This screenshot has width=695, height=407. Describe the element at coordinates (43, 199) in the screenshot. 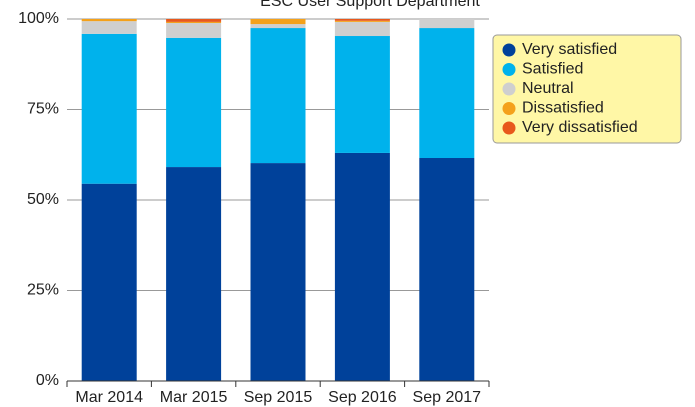

I see `y-tick-label: 50%` at that location.